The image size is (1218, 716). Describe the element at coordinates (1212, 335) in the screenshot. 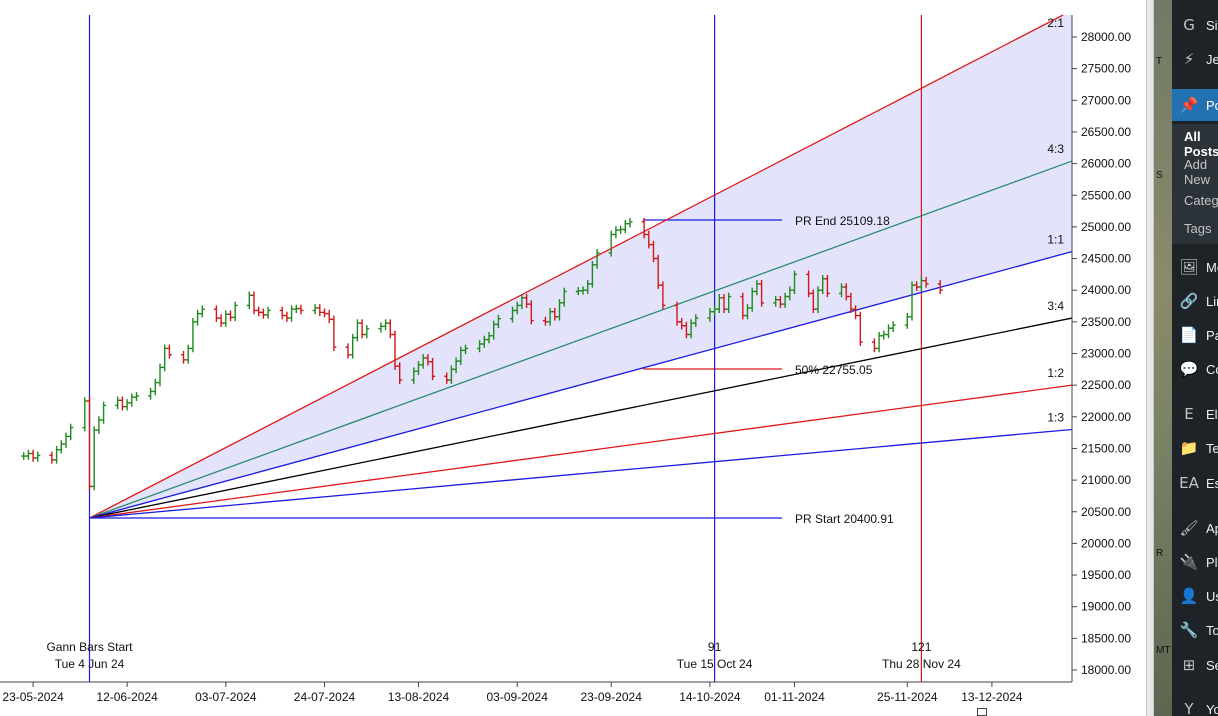

I see `admin-menu-label: Pages` at that location.